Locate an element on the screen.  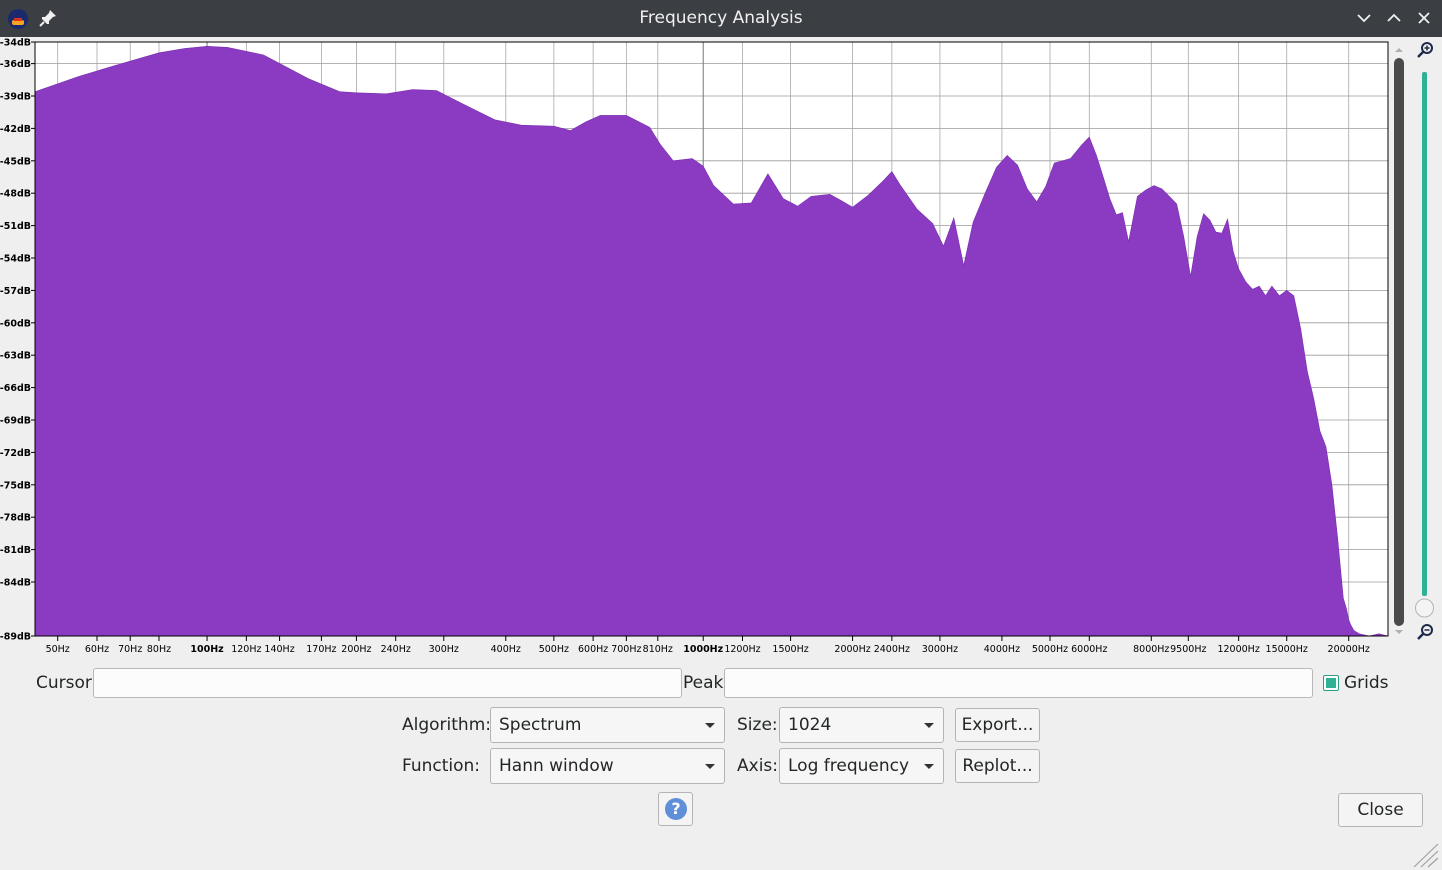
algorithm-value: Spectrum is located at coordinates (540, 725).